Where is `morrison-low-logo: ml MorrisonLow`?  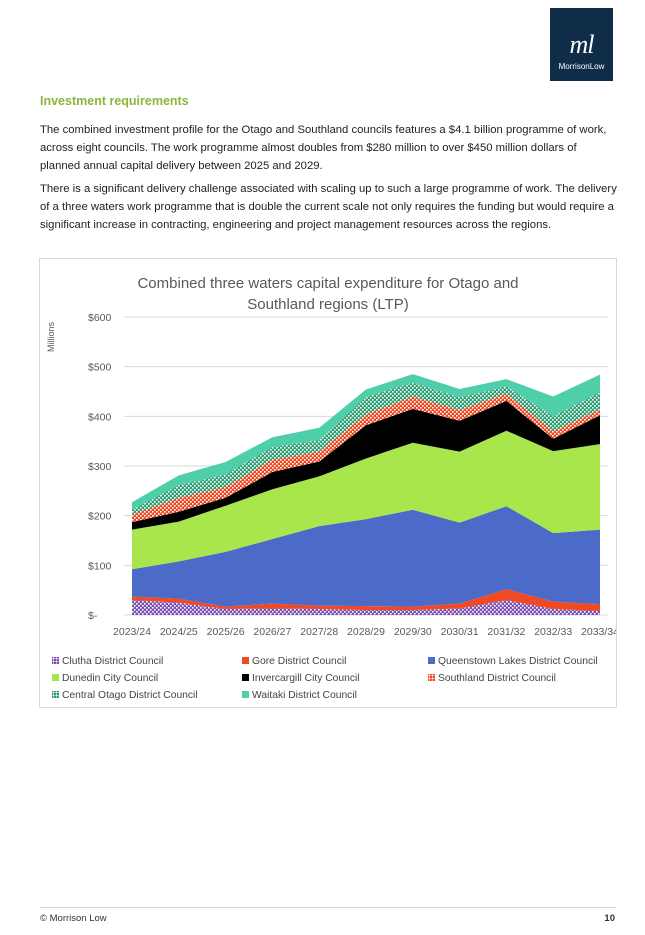
morrison-low-logo: ml MorrisonLow is located at coordinates (581, 44).